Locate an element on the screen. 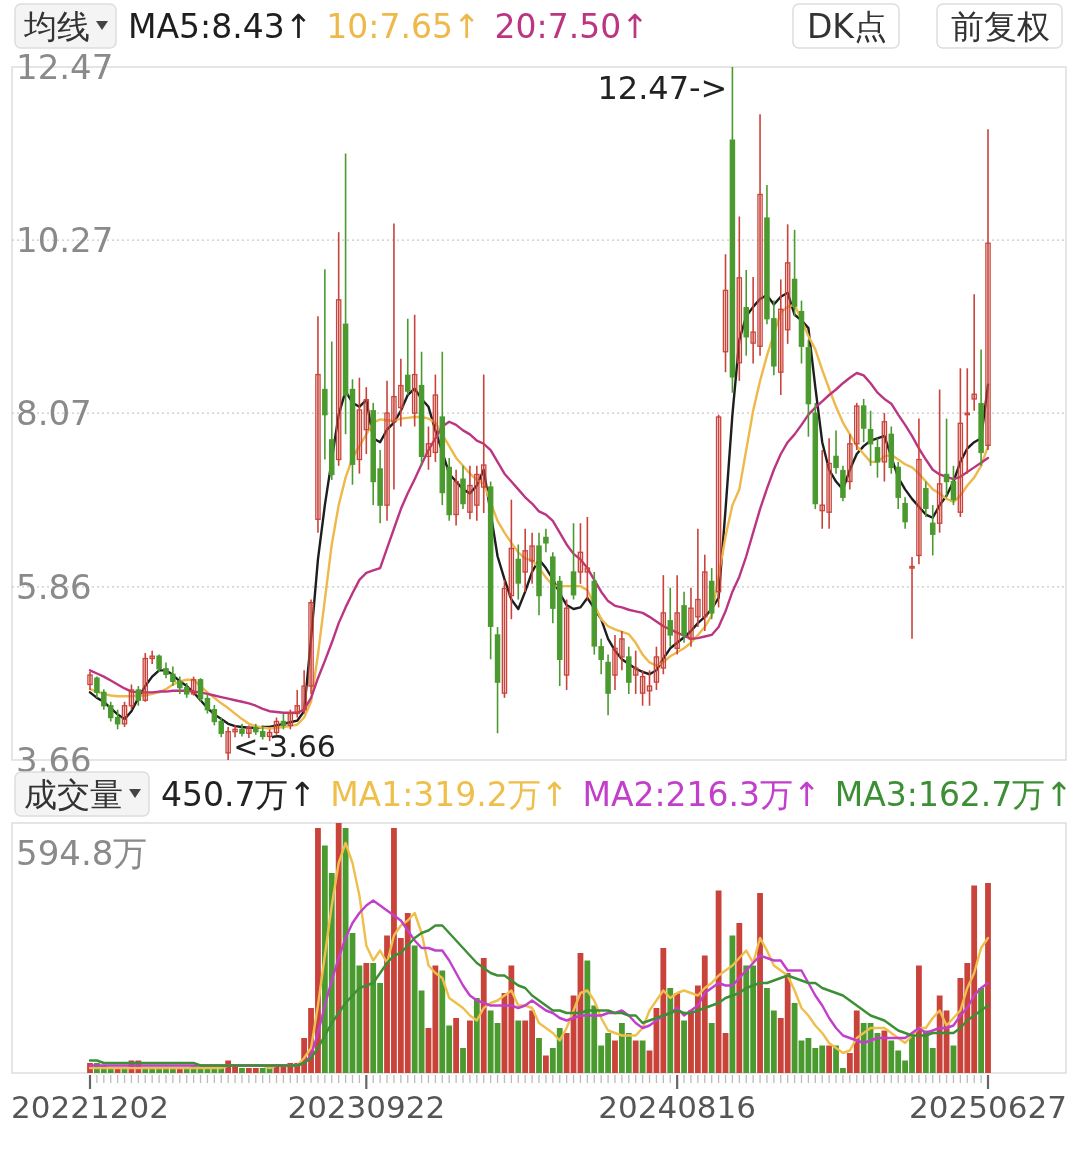 This screenshot has height=1152, width=1080. chart-title: 成交量 is located at coordinates (73, 794).